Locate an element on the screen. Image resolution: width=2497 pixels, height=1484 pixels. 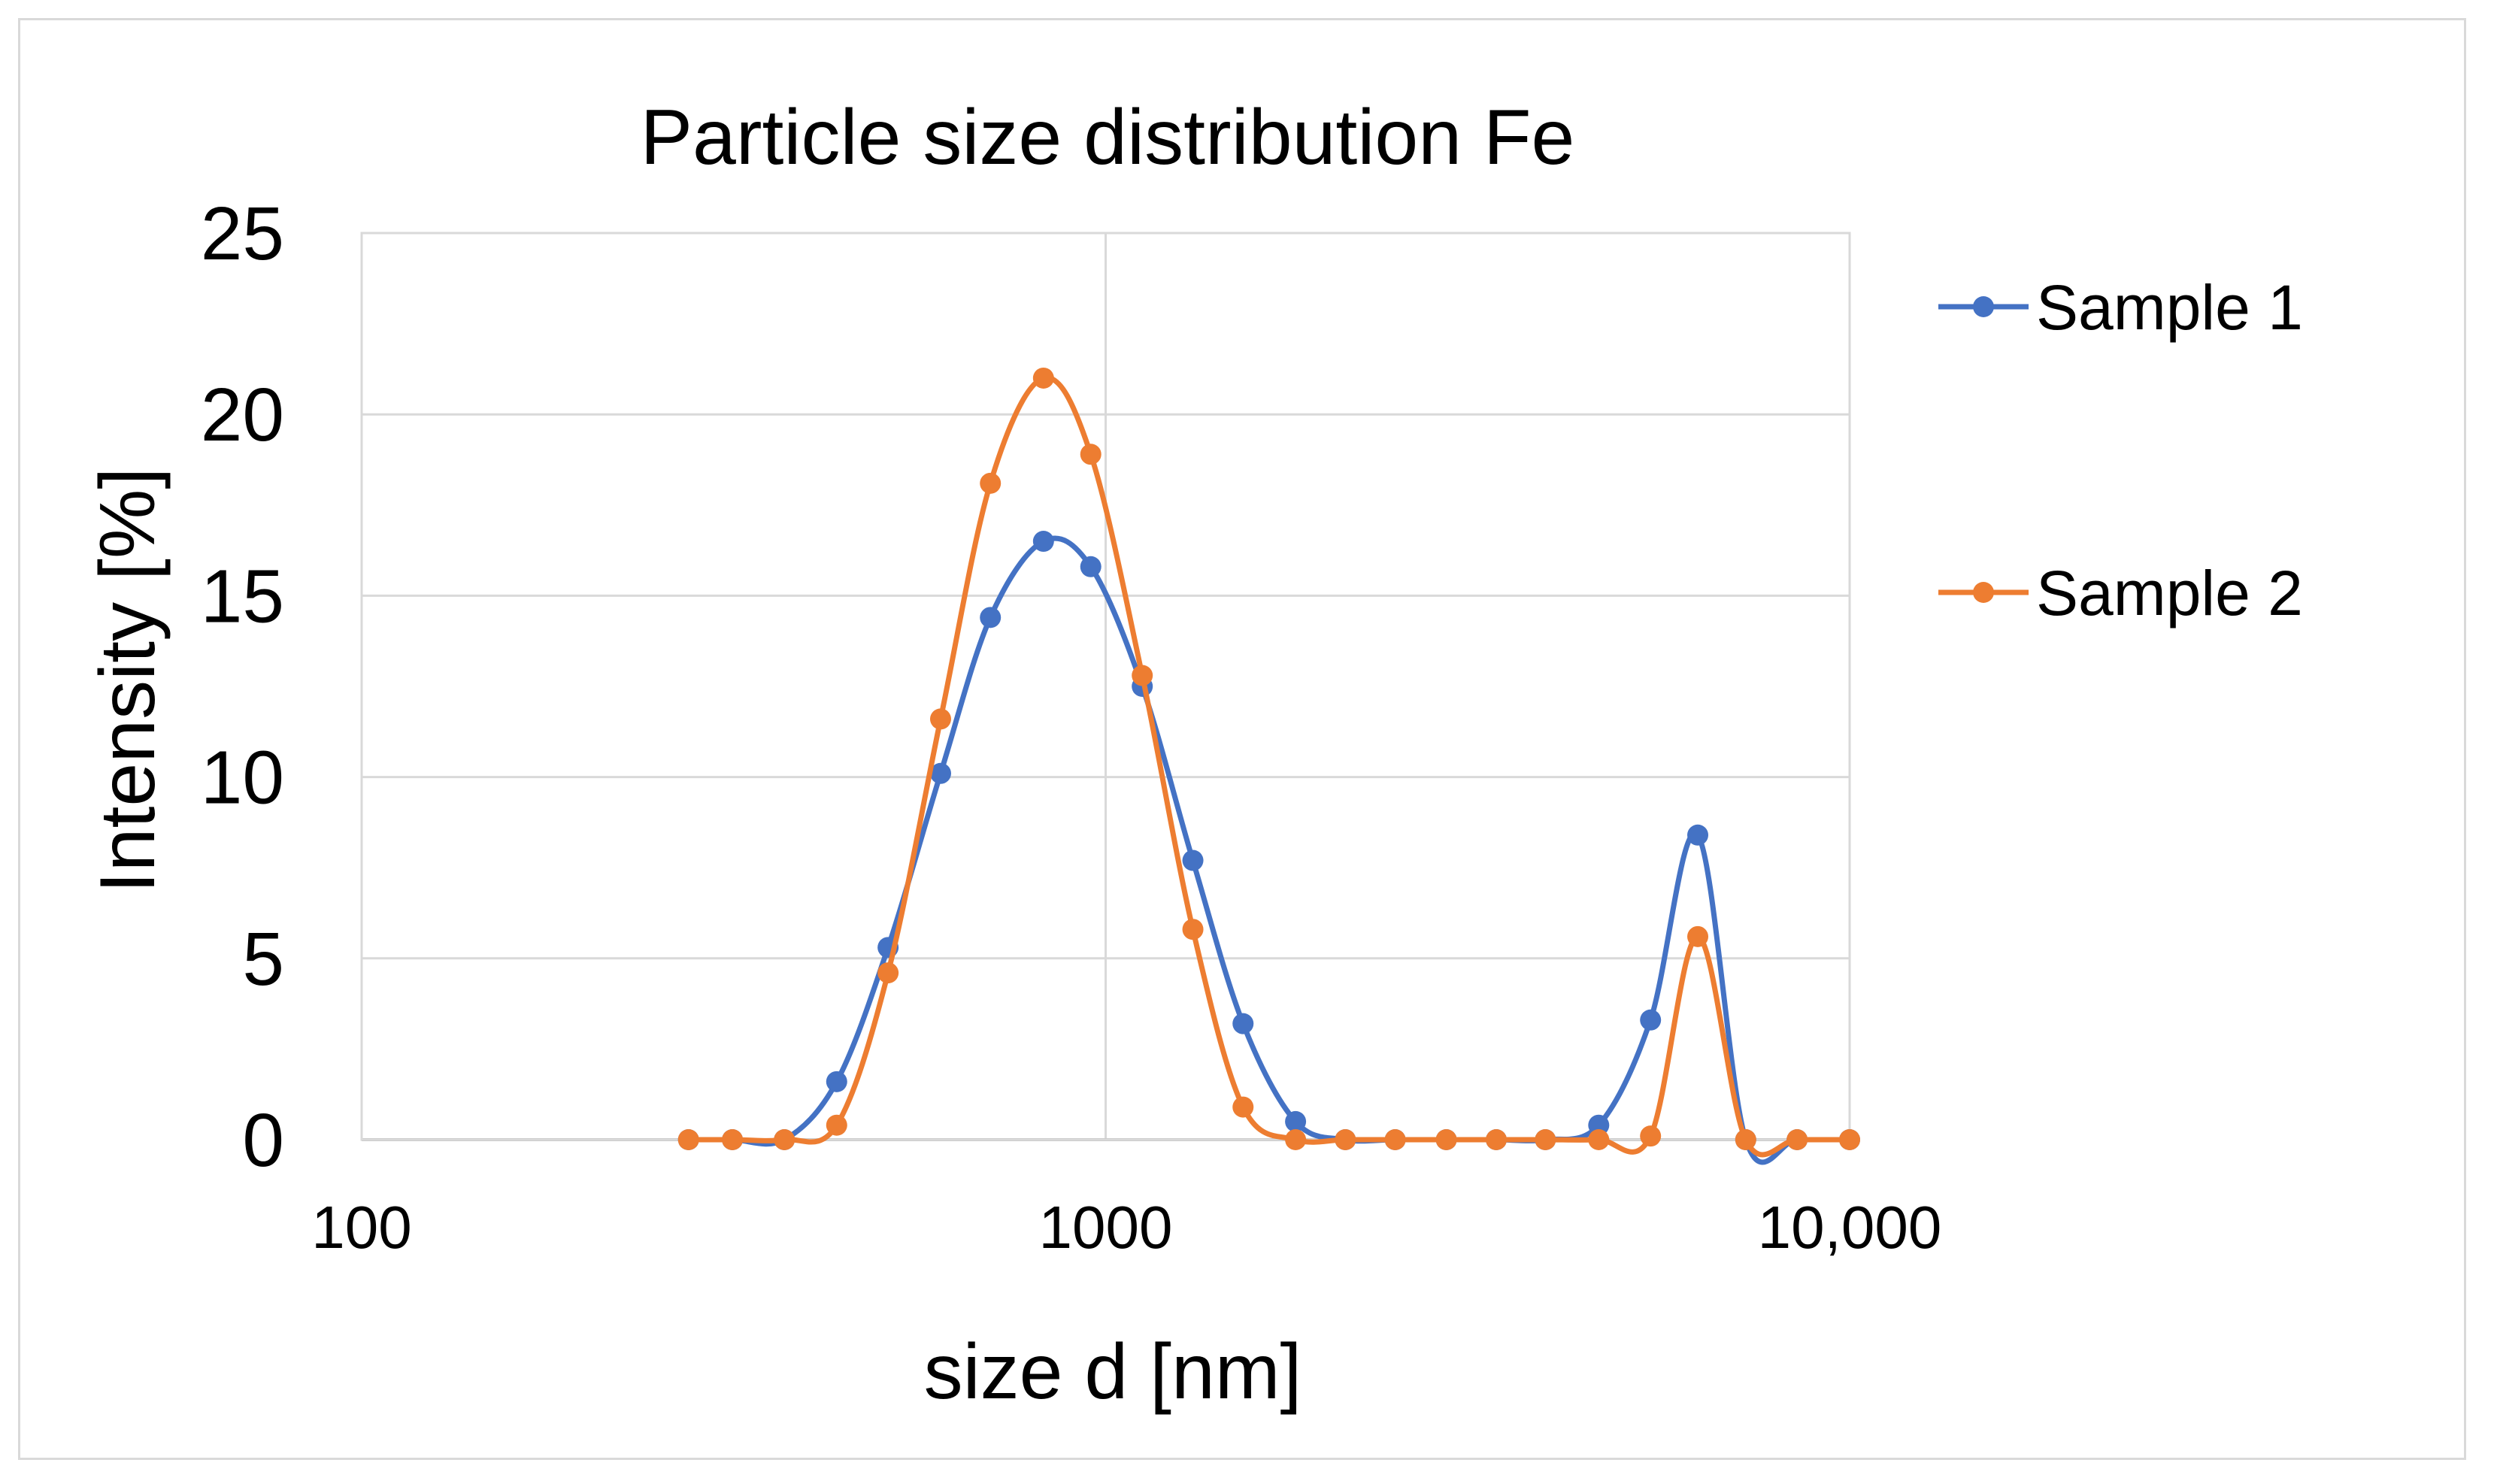
y-tick-label: 25 is located at coordinates (242, 234).